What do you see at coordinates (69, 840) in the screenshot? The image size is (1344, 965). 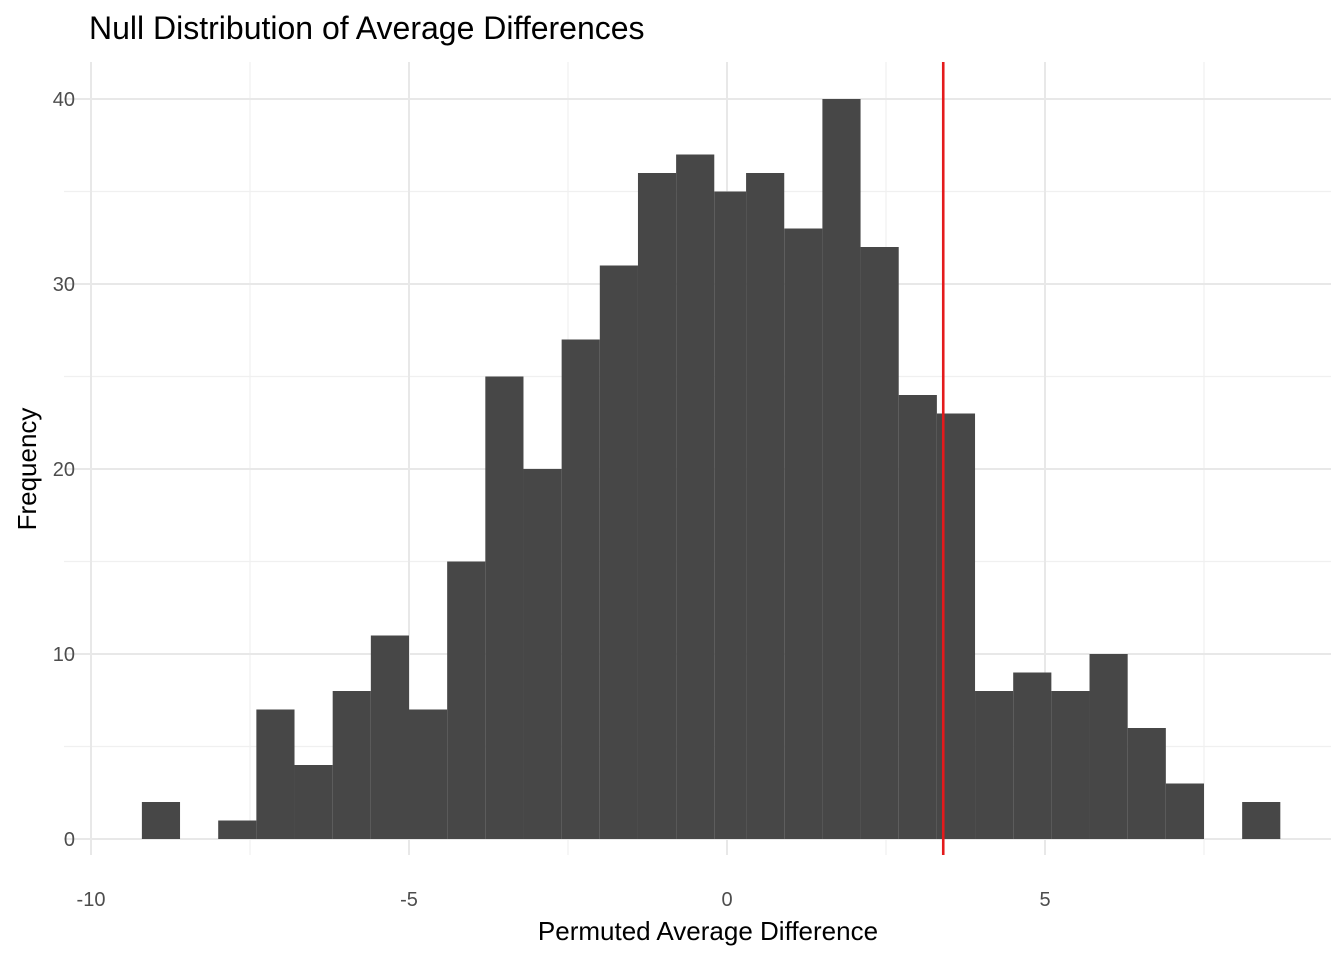 I see `y-tick-label: 0` at bounding box center [69, 840].